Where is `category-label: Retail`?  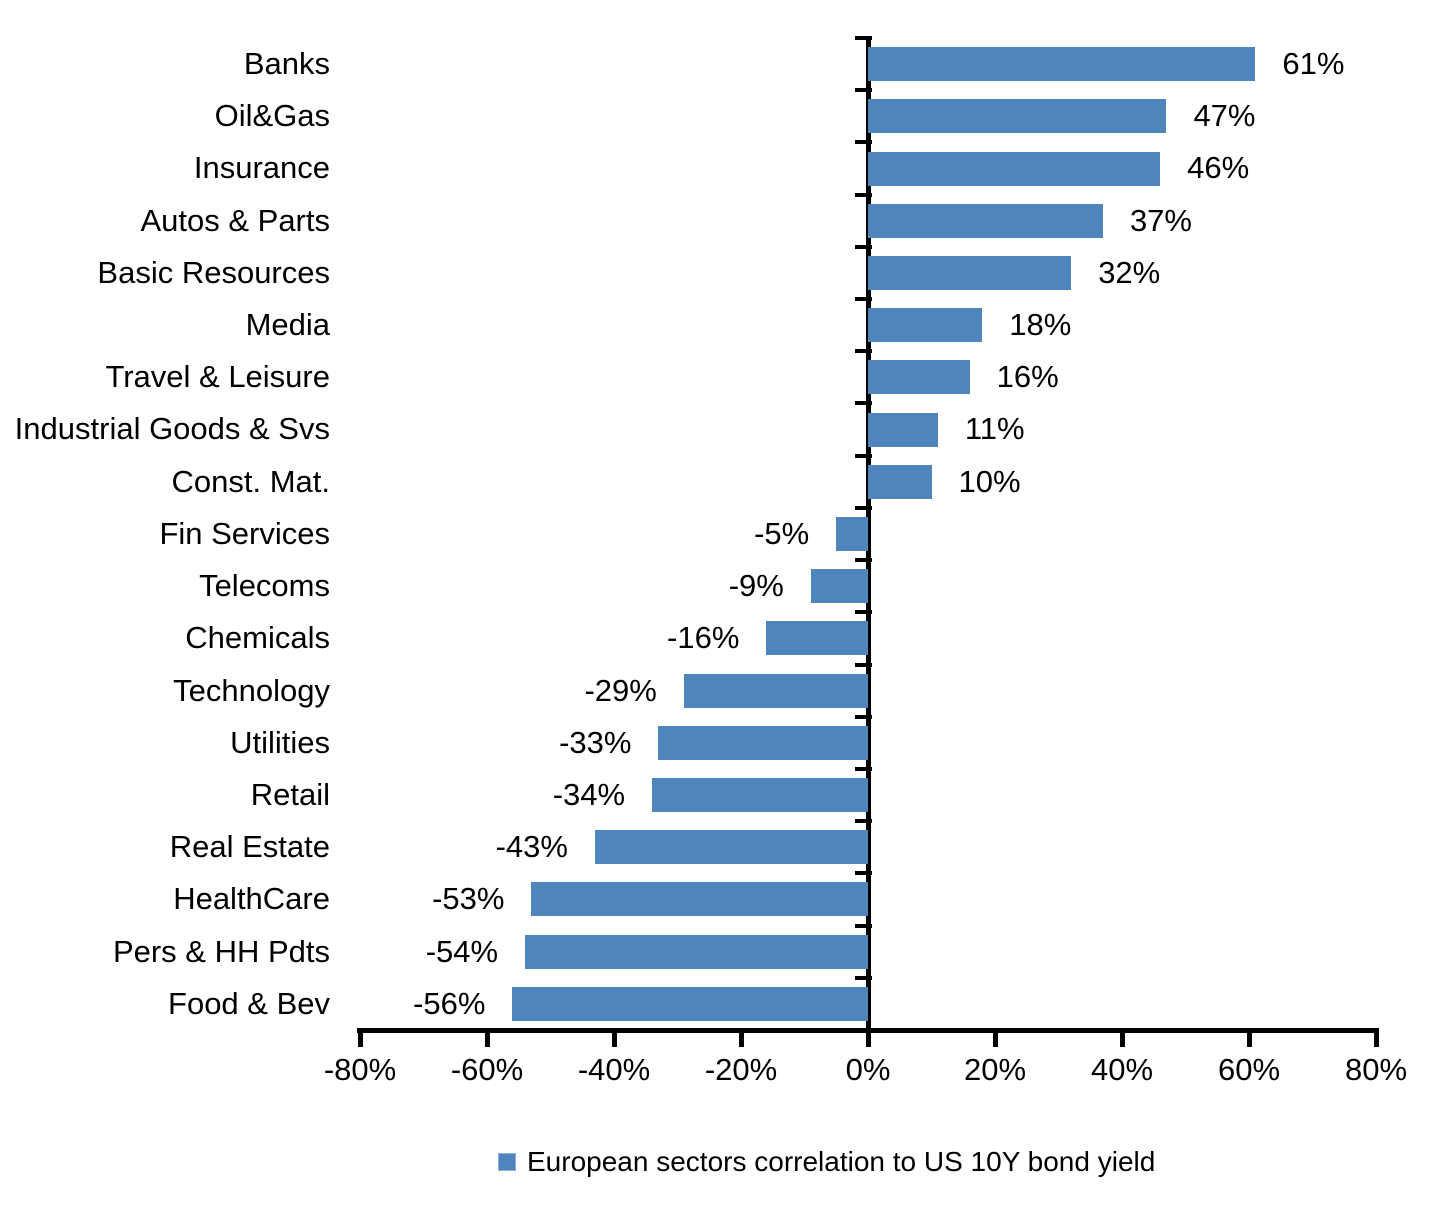
category-label: Retail is located at coordinates (290, 794).